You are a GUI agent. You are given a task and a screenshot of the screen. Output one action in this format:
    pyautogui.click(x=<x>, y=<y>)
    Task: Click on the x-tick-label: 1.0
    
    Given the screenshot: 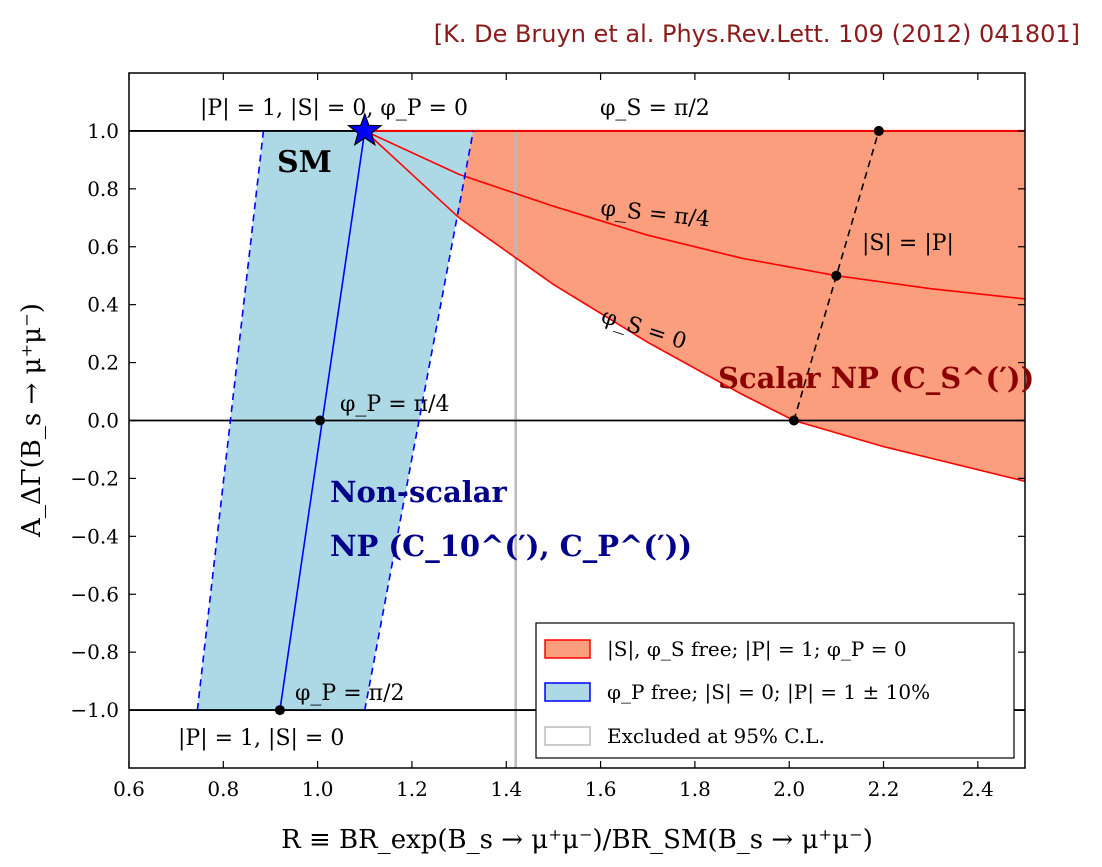 What is the action you would take?
    pyautogui.click(x=318, y=789)
    